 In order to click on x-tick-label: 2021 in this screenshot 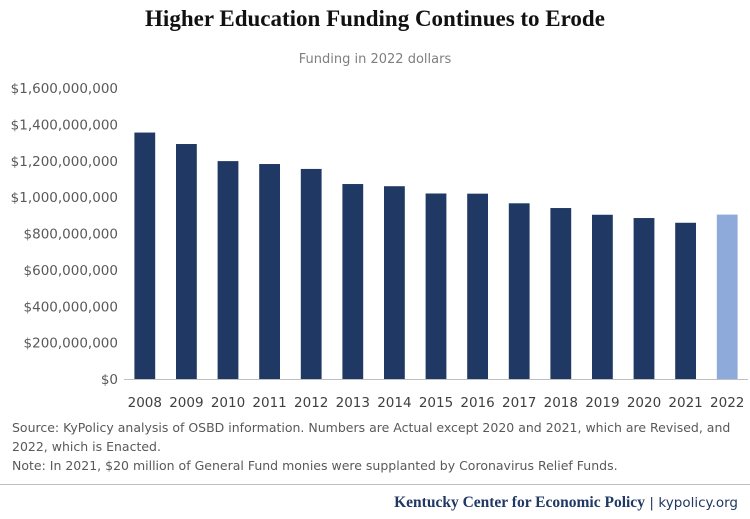, I will do `click(685, 403)`.